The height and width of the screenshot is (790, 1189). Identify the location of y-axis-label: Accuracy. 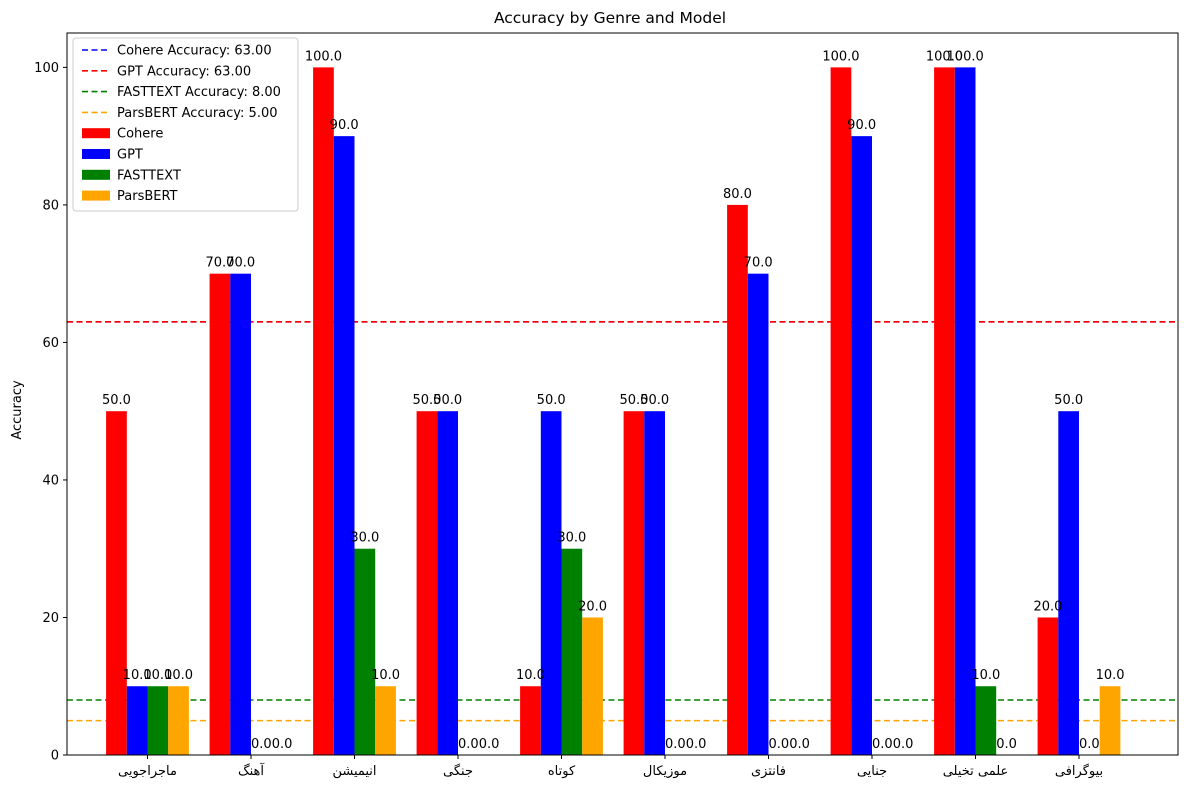
(17, 410).